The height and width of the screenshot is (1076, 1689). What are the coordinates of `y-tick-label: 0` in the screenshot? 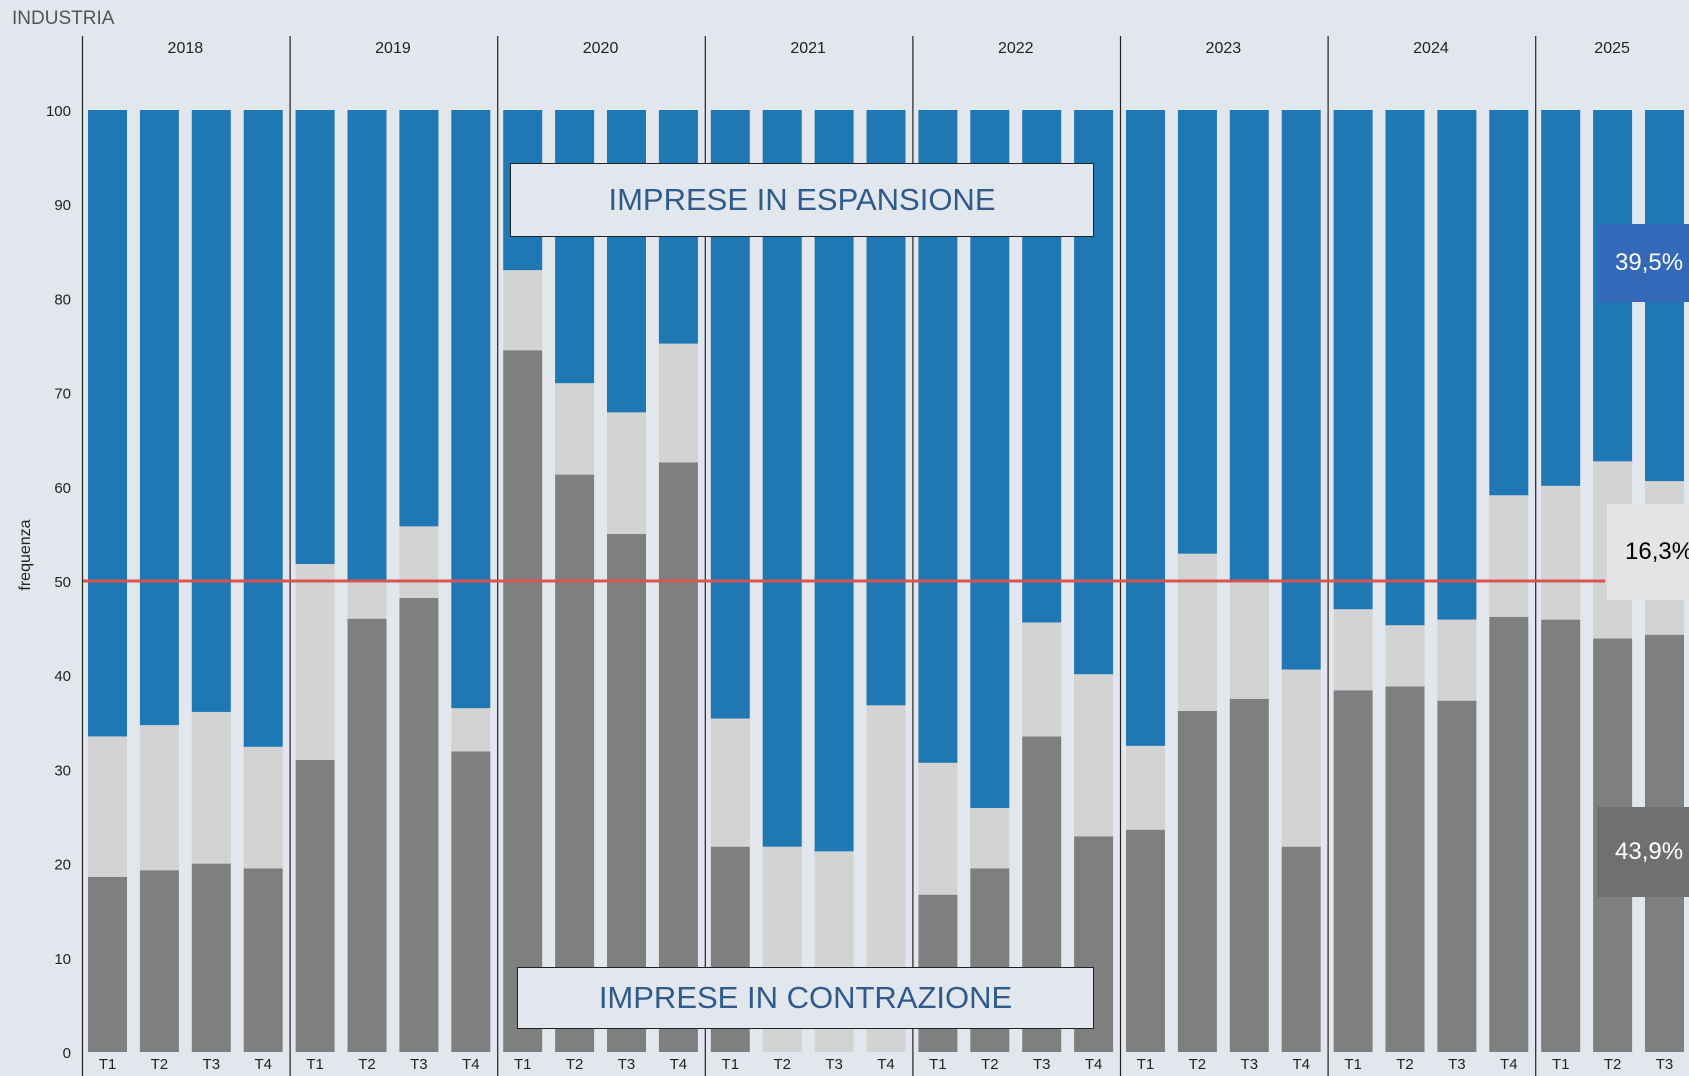 It's located at (67, 1053).